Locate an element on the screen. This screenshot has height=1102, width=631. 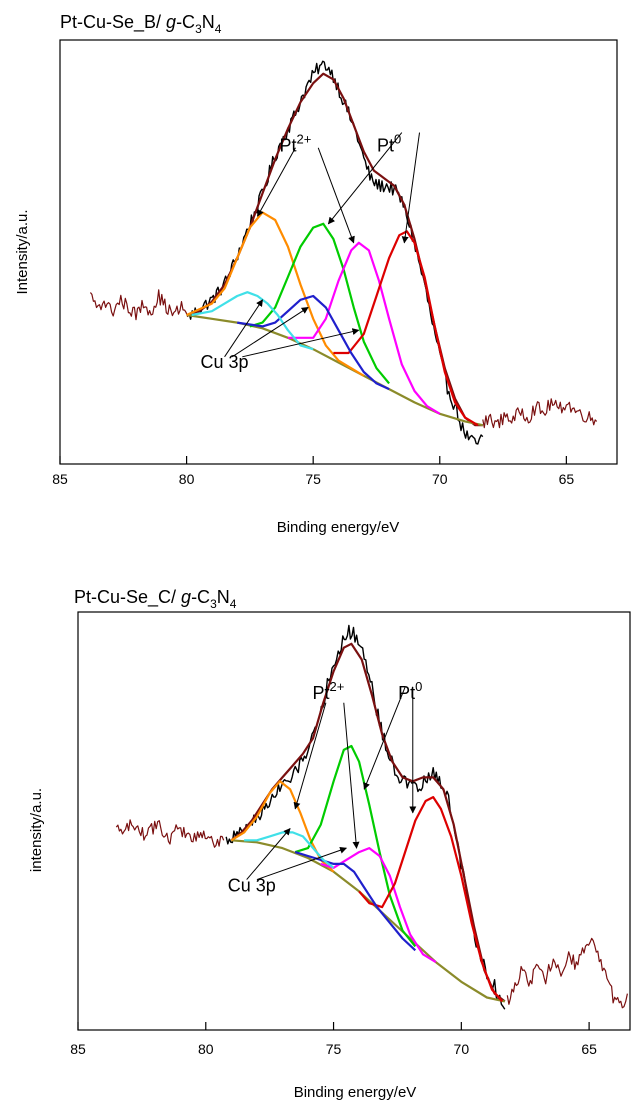
annotations-b: Pt2+ Pt0 Cu 3p is located at coordinates (311, 252).